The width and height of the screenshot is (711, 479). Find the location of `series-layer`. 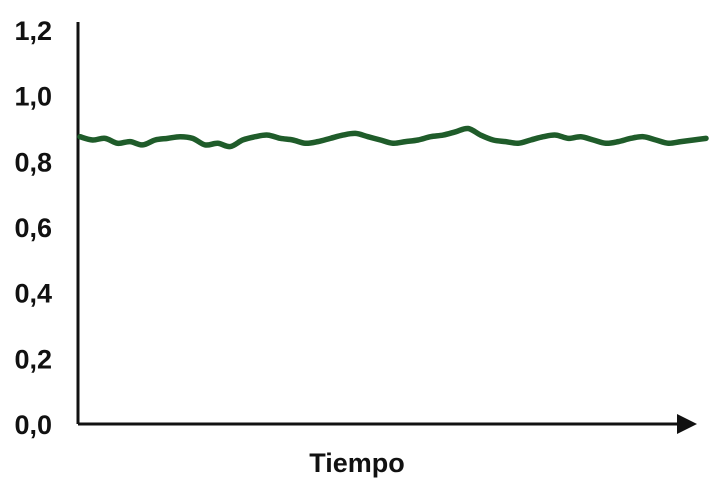

series-layer is located at coordinates (393, 137).